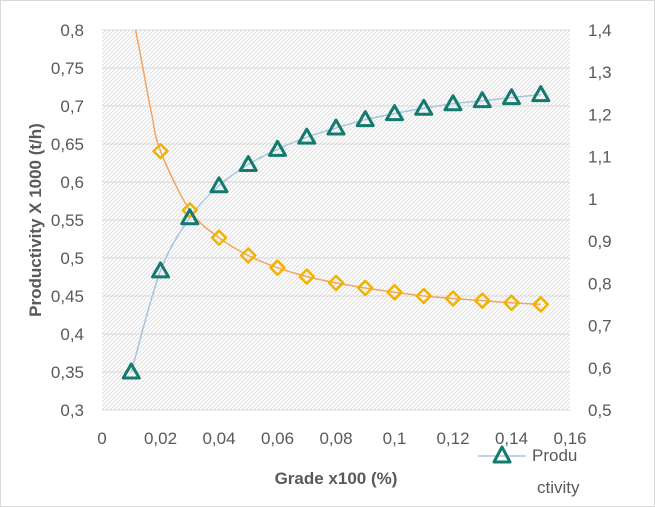 This screenshot has width=655, height=507. What do you see at coordinates (558, 487) in the screenshot?
I see `legend-label-line-2: ctivity` at bounding box center [558, 487].